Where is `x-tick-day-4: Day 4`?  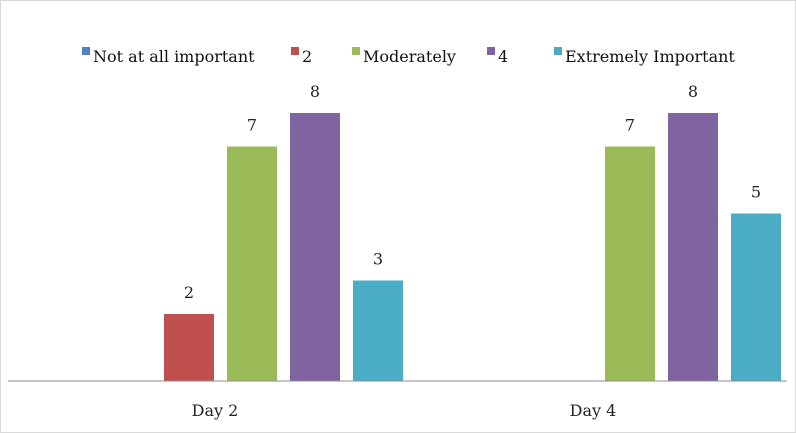
x-tick-day-4: Day 4 is located at coordinates (593, 410).